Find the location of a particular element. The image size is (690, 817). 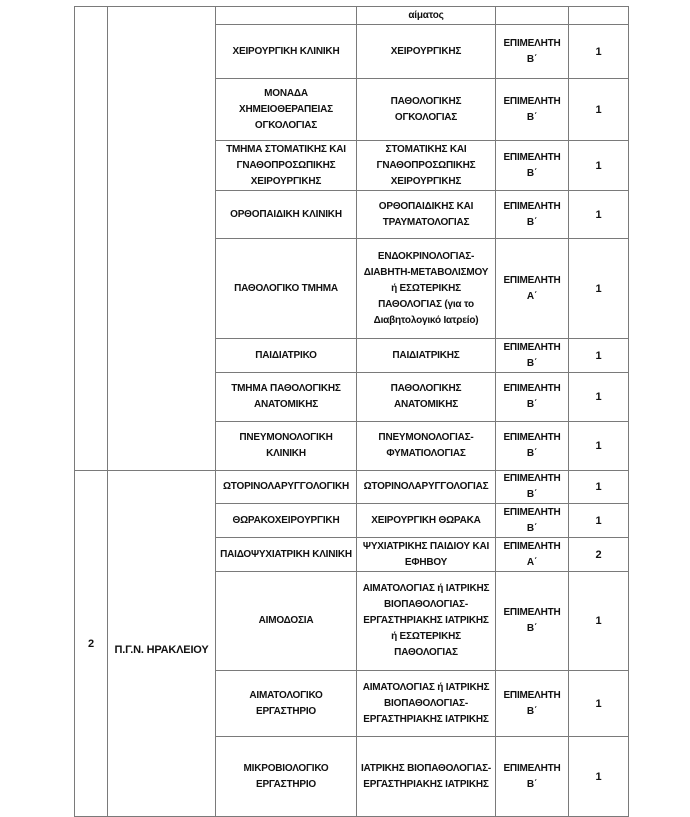

specialty-cell: ΠΝΕΥΜΟΝΟΛΟΓΙΑΣ-ΦΥΜΑΤΙΟΛΟΓΙΑΣ is located at coordinates (426, 446).